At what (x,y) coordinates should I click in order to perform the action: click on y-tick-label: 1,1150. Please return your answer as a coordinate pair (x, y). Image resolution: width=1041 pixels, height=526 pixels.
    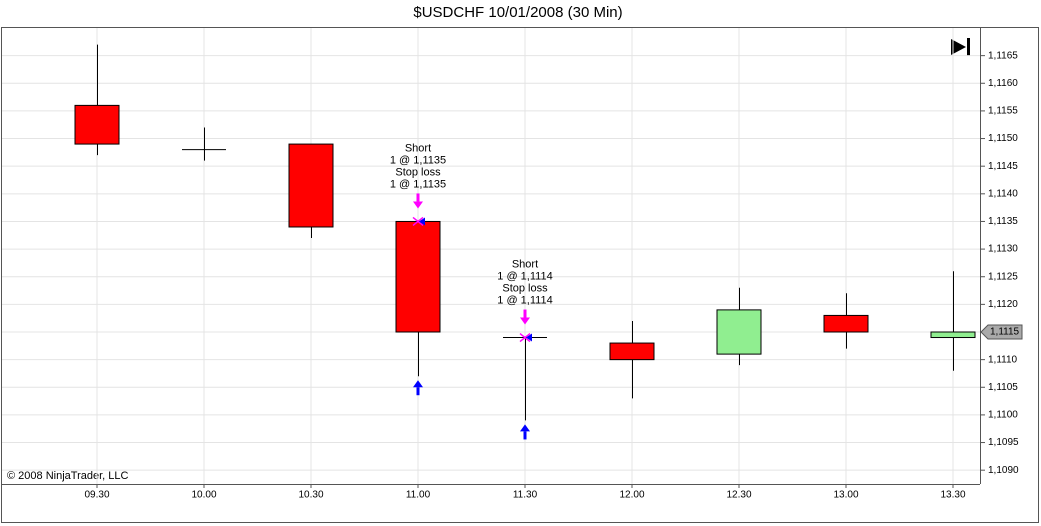
    Looking at the image, I should click on (1003, 138).